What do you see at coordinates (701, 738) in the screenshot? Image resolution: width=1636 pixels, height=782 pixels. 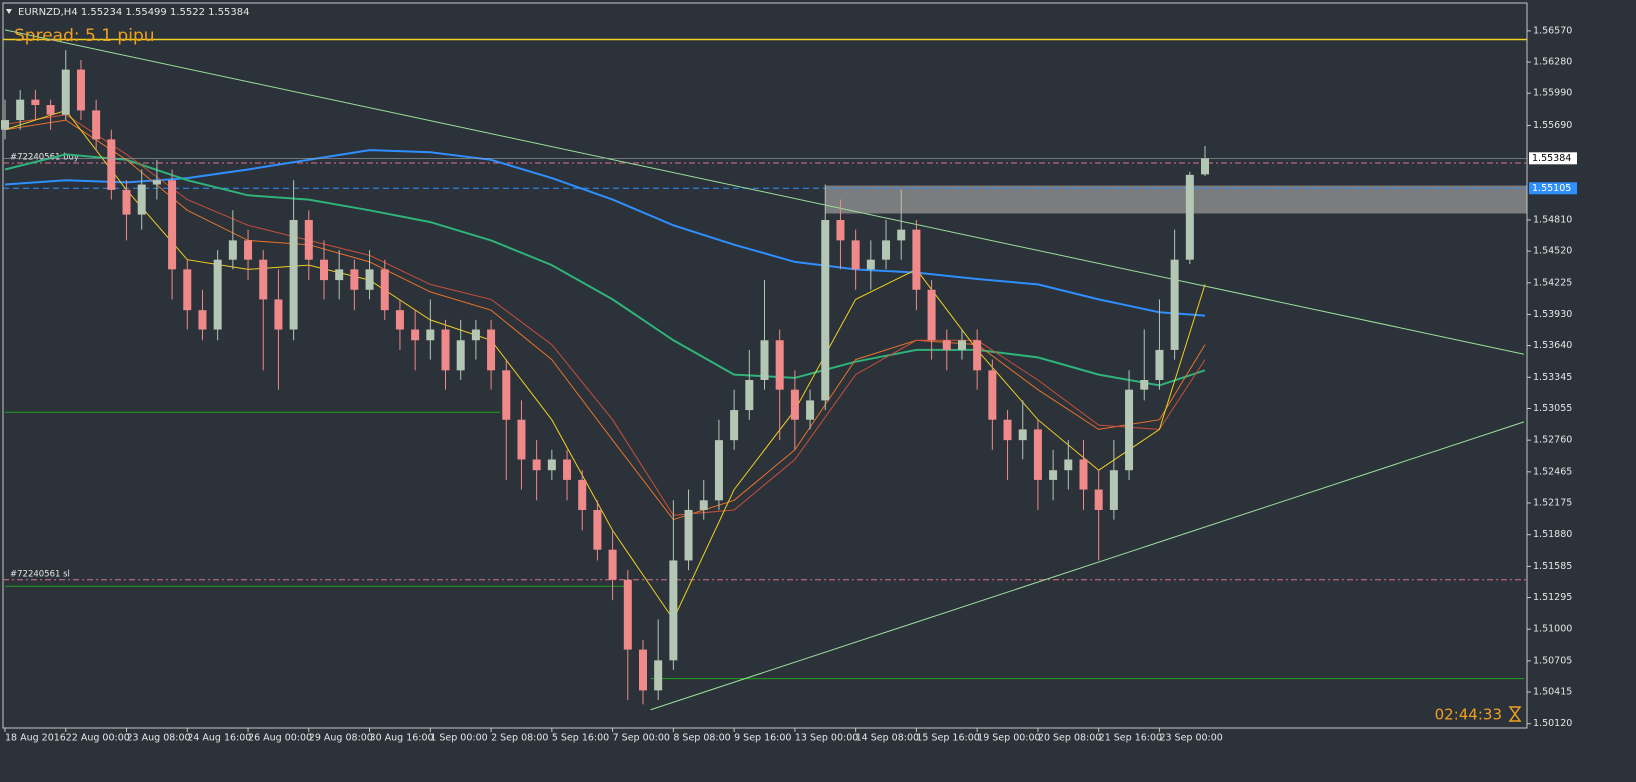 I see `x-tick-label: 8 Sep 08:00` at bounding box center [701, 738].